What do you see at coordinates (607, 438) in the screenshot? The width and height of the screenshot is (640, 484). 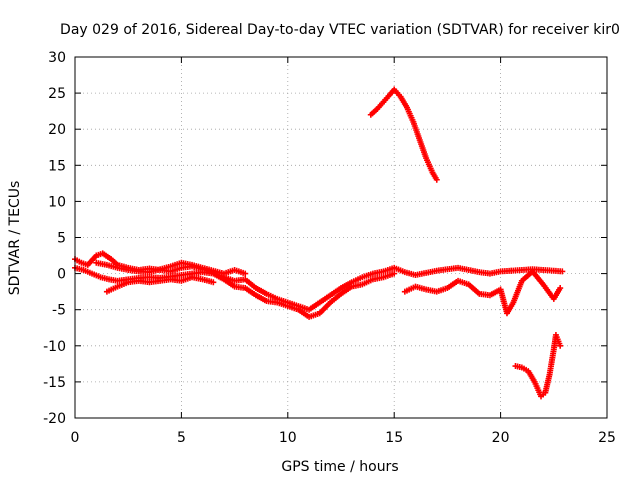 I see `x-tick-label: 25` at bounding box center [607, 438].